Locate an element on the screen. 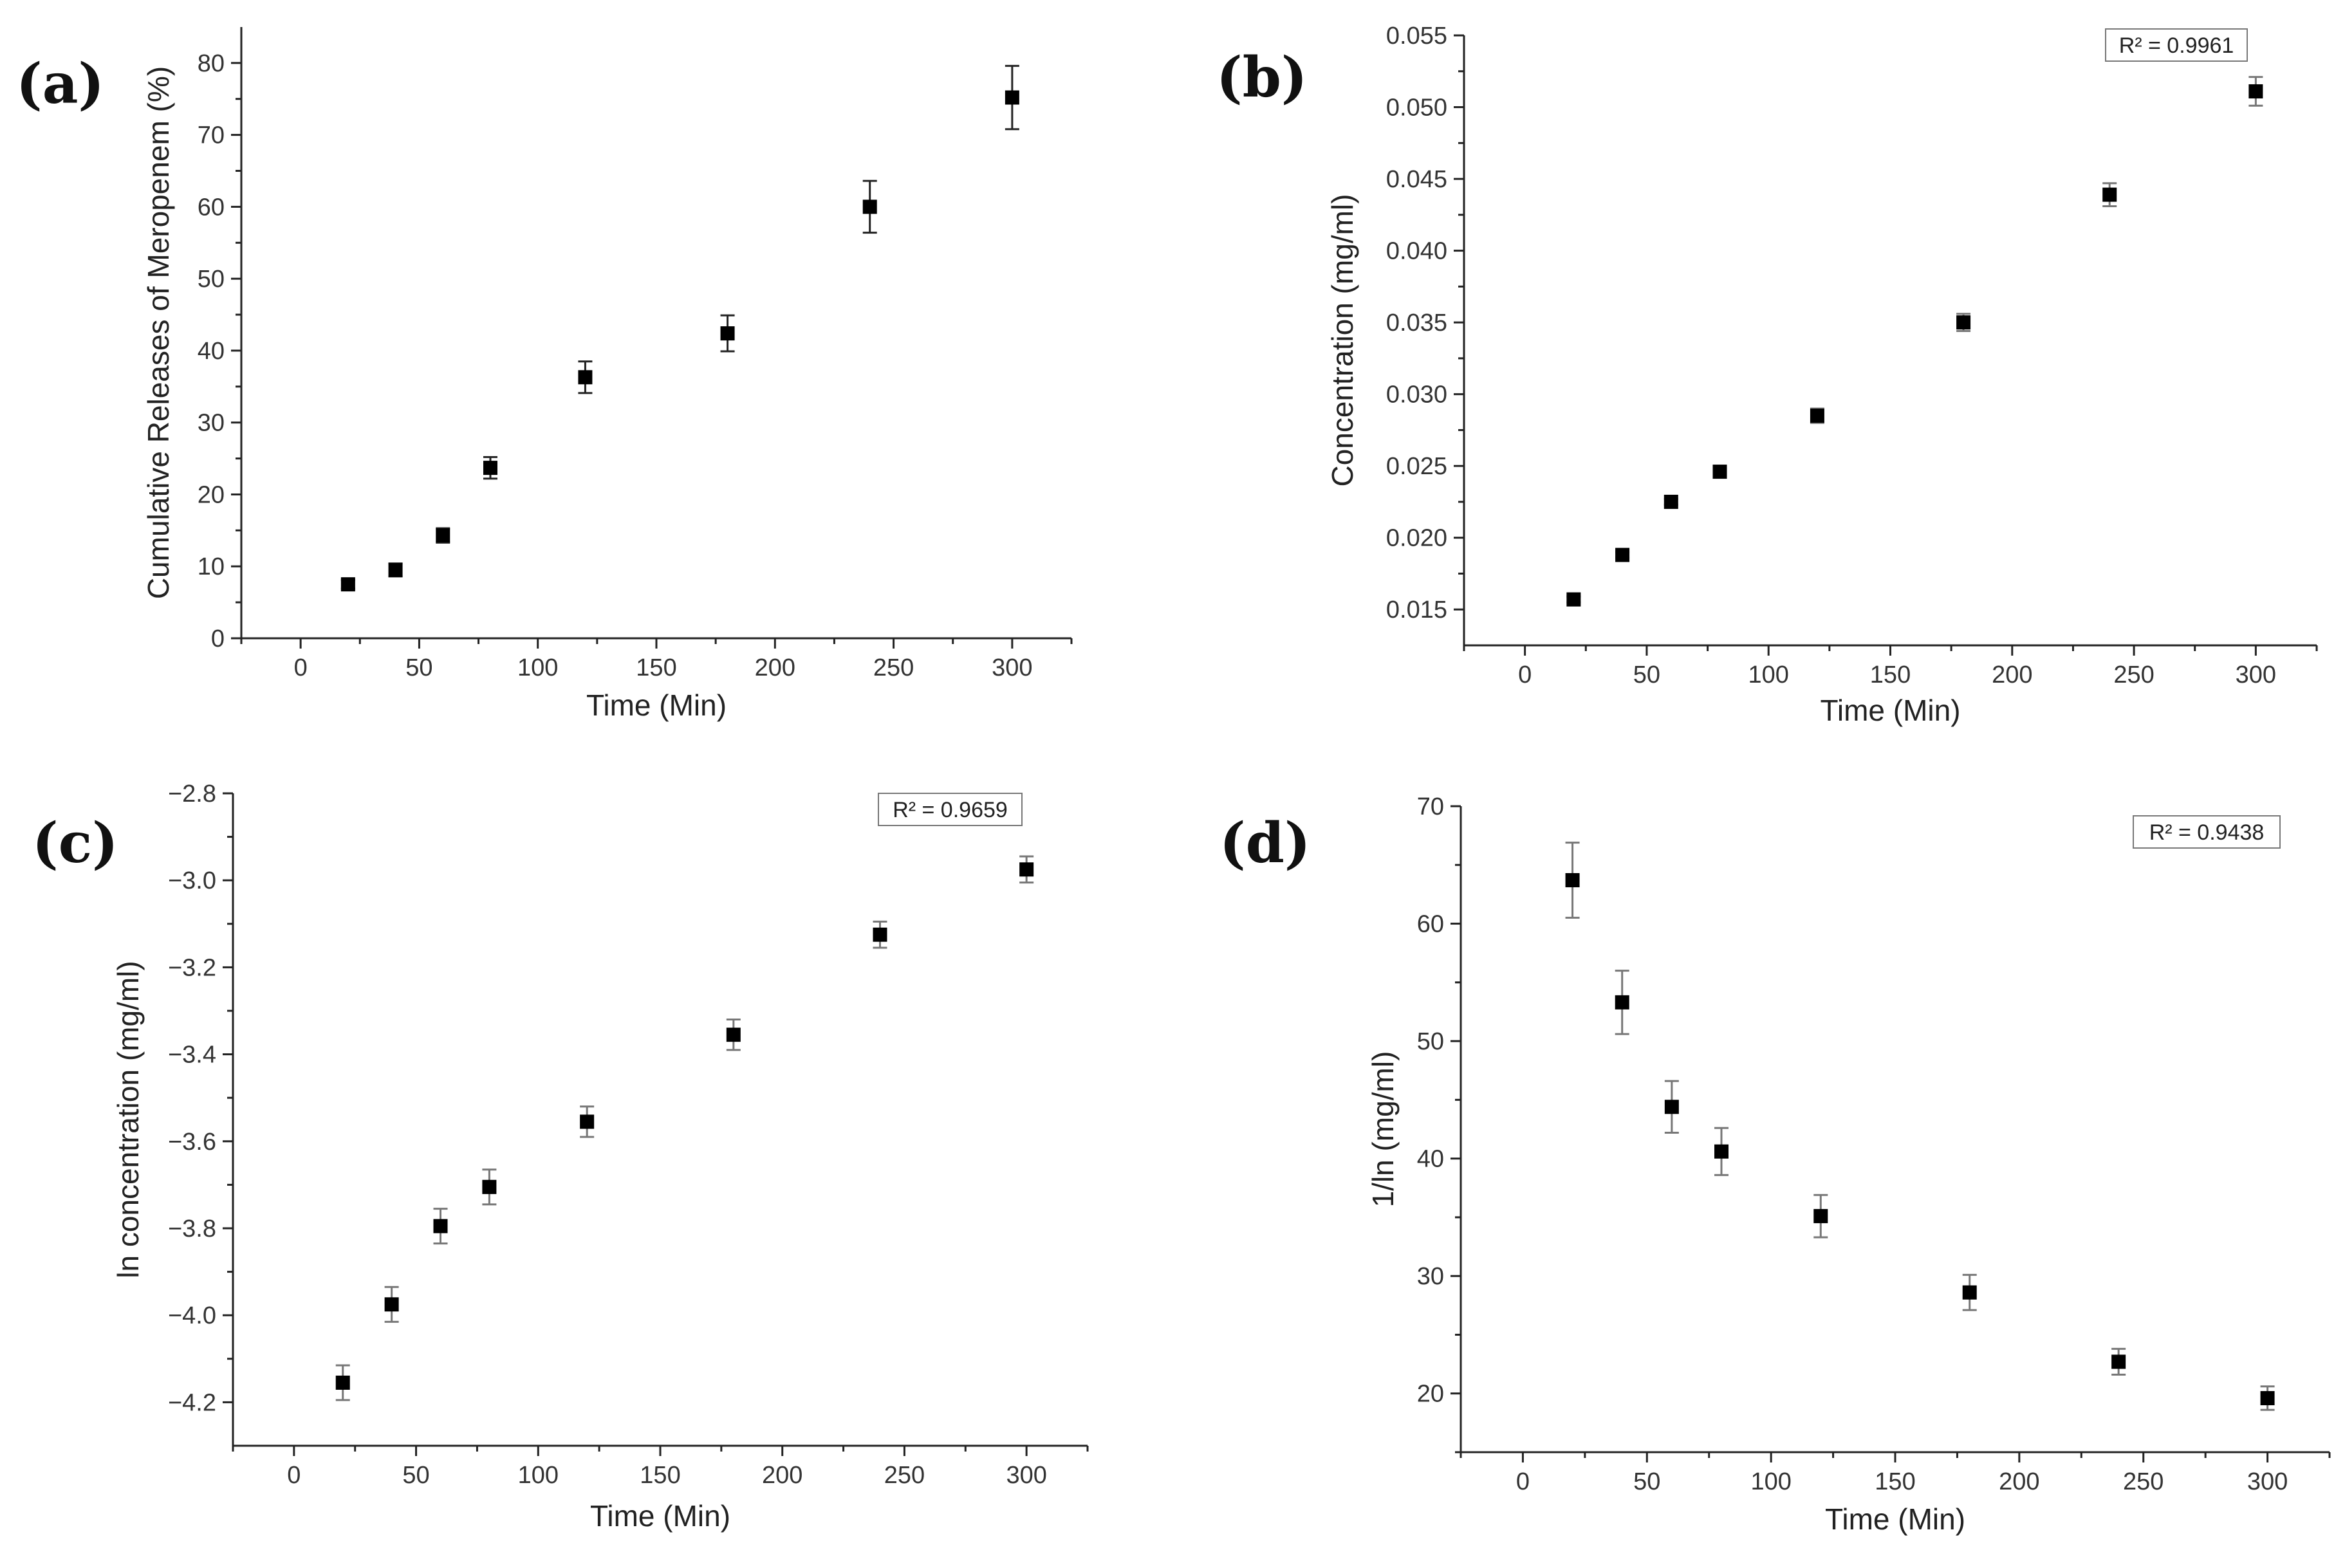 The height and width of the screenshot is (1568, 2345). panel-label: (b) is located at coordinates (1262, 78).